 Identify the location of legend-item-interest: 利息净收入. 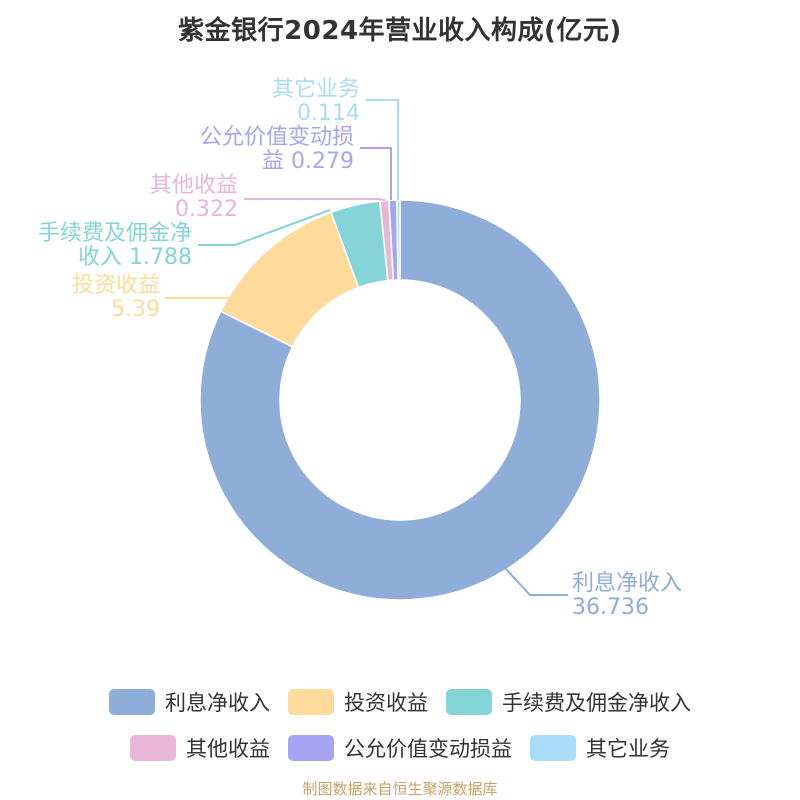
(189, 702).